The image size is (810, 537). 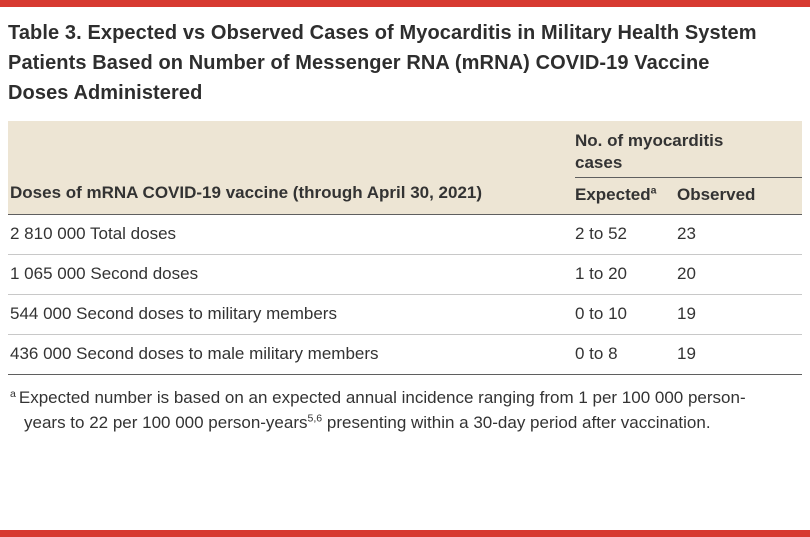 What do you see at coordinates (315, 418) in the screenshot?
I see `footnote-reference-superscript: 5,6` at bounding box center [315, 418].